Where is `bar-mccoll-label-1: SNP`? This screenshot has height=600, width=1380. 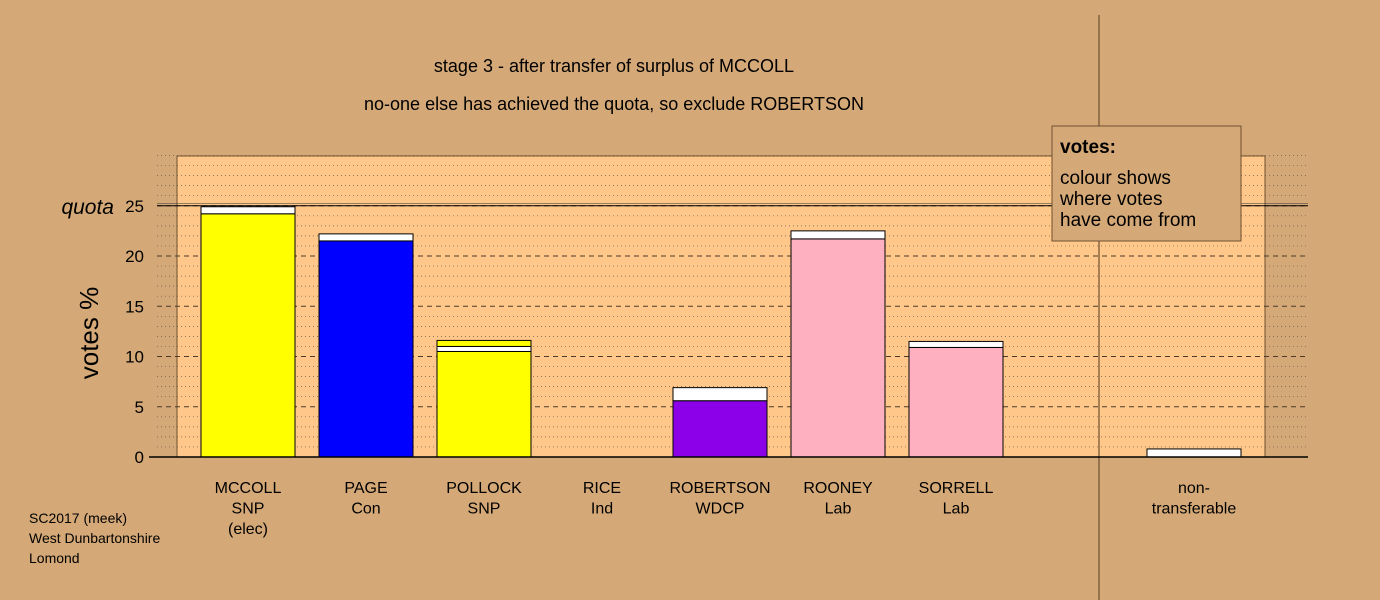 bar-mccoll-label-1: SNP is located at coordinates (248, 509).